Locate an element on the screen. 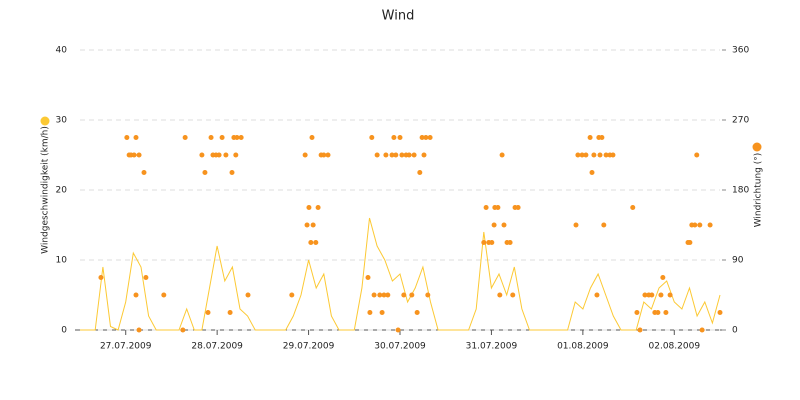 This screenshot has height=400, width=800. y2-tick-label: 360 is located at coordinates (740, 51).